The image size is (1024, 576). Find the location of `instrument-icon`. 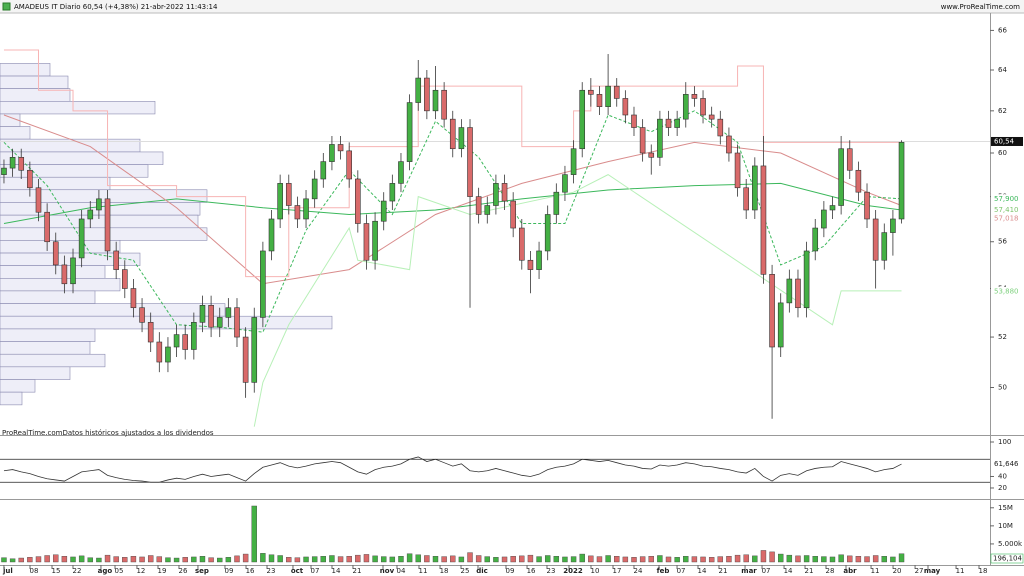

instrument-icon is located at coordinates (6, 6).